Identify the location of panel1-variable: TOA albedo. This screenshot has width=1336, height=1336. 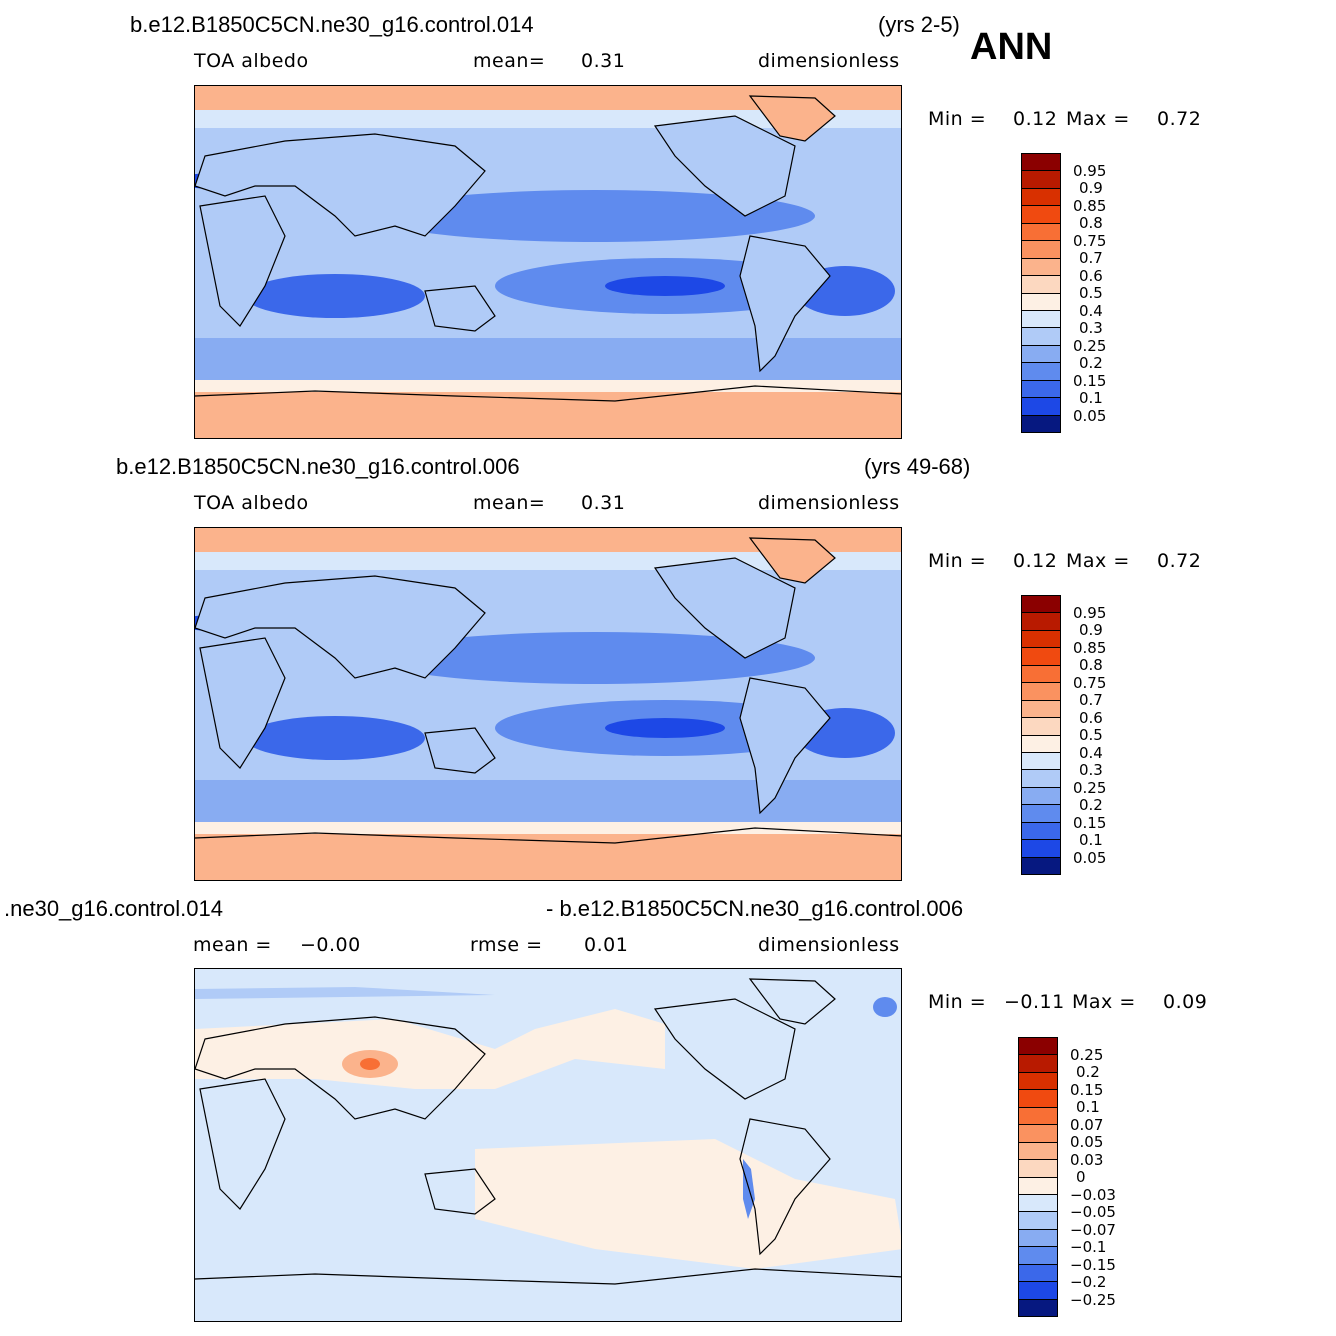
(251, 61).